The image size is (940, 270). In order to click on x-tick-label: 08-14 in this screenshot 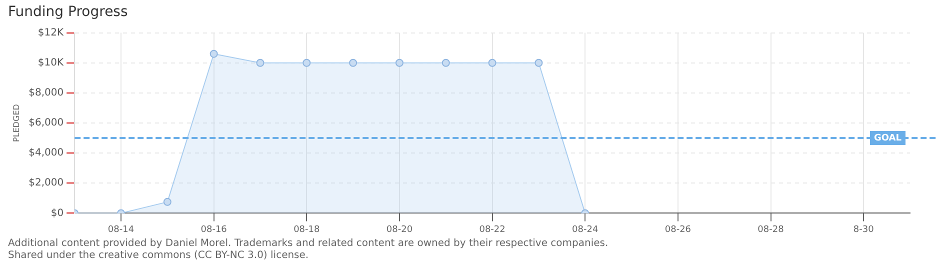, I will do `click(121, 229)`.